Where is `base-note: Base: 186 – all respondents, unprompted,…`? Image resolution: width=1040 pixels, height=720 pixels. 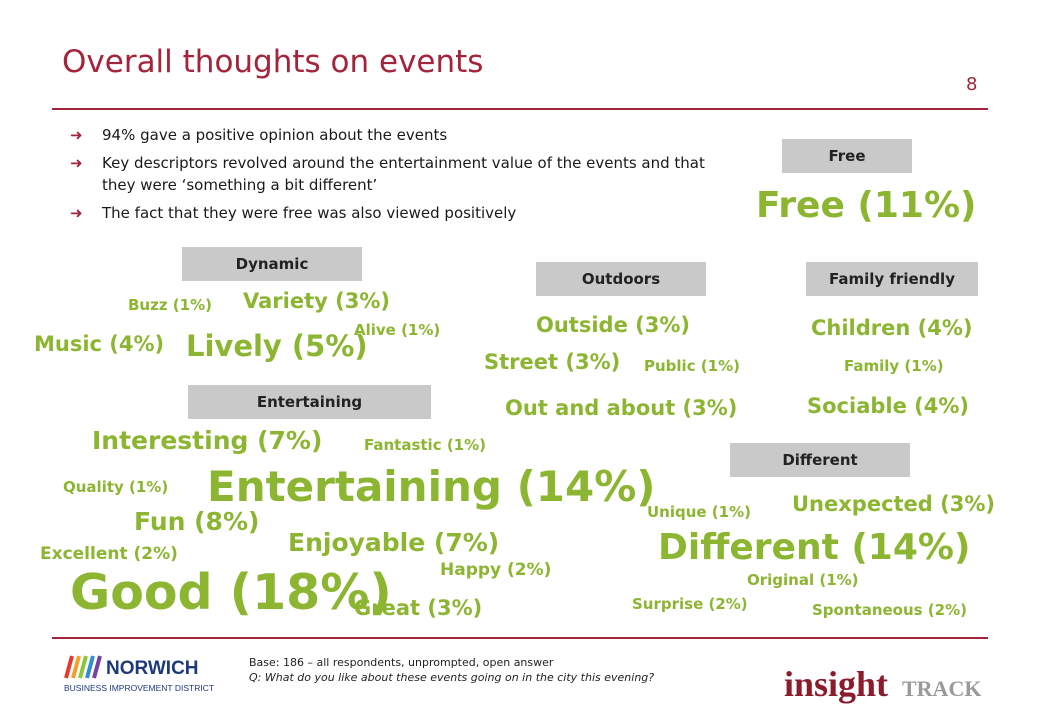
base-note: Base: 186 – all respondents, unprompted,… is located at coordinates (401, 662).